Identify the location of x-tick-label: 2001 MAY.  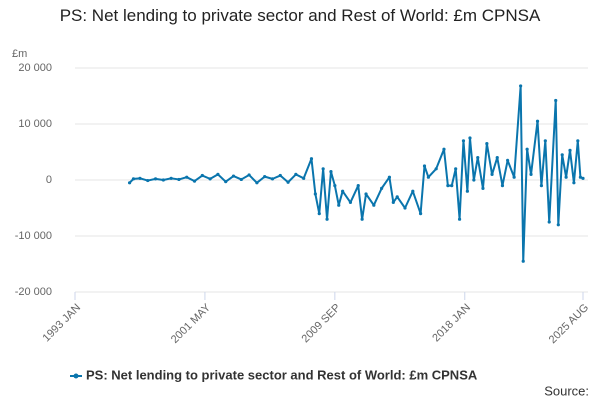
(191, 323).